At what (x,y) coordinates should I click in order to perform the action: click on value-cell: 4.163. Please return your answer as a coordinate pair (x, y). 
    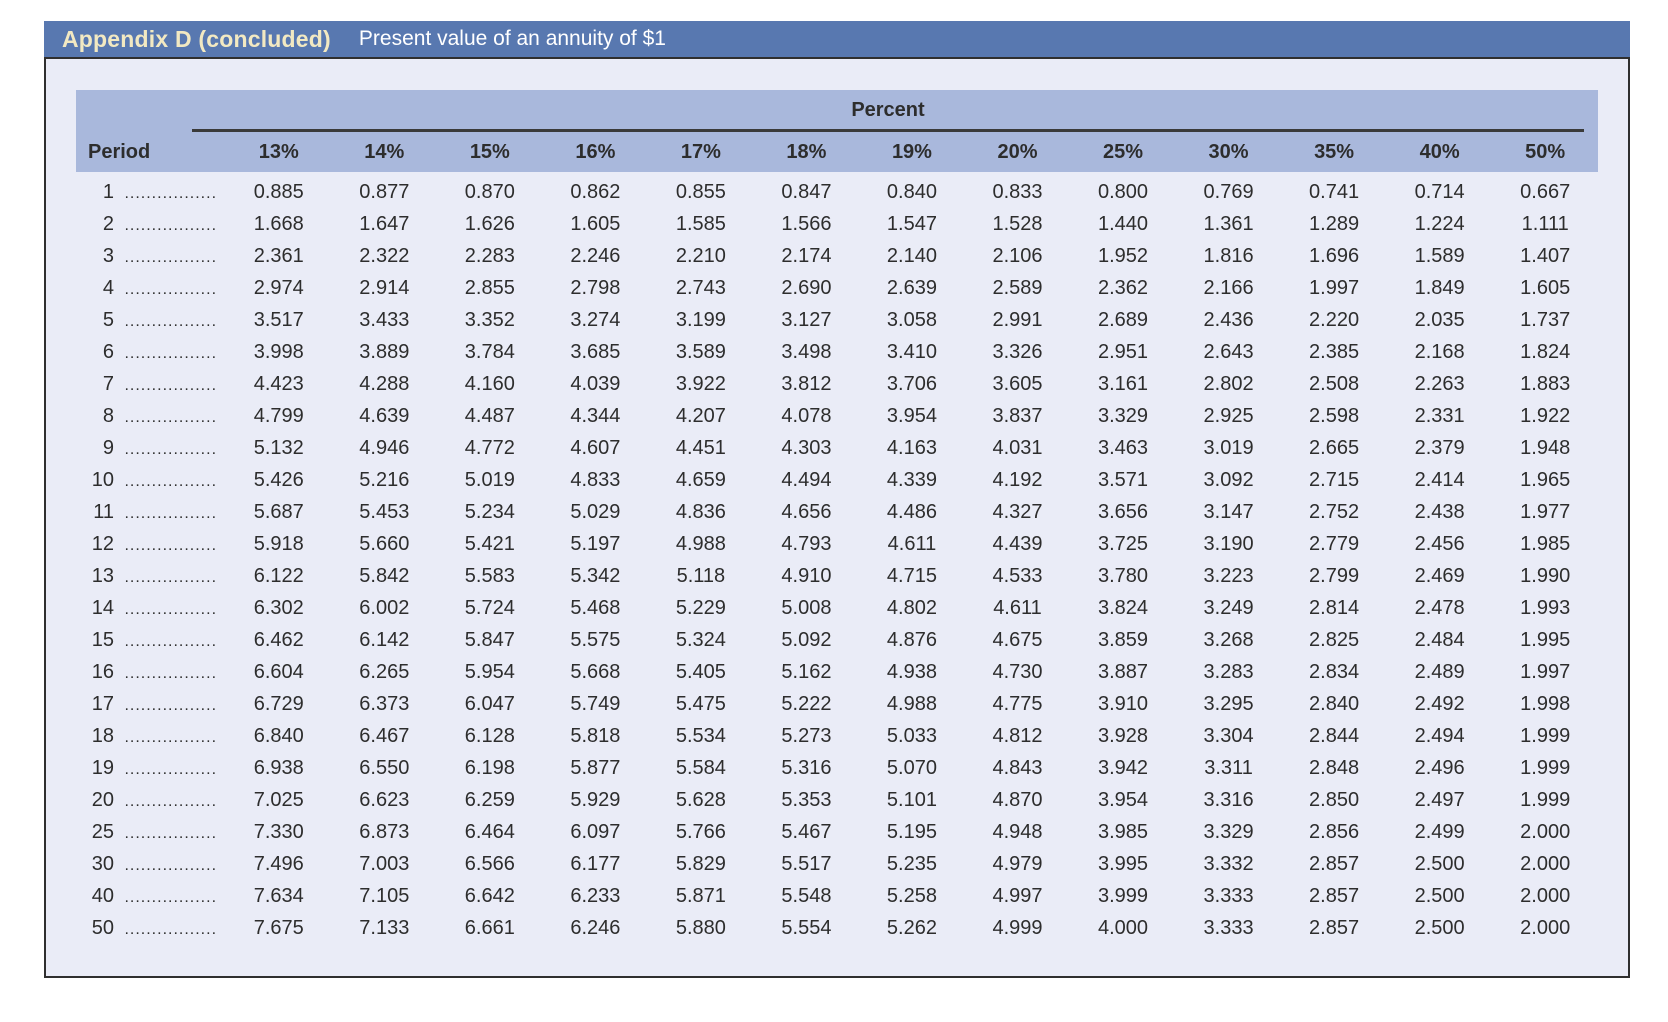
    Looking at the image, I should click on (911, 447).